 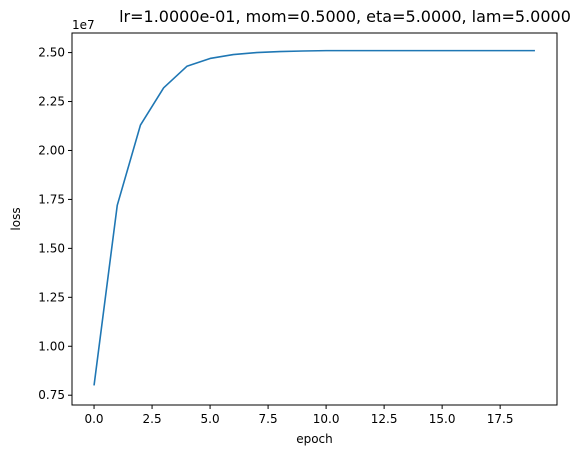 What do you see at coordinates (51, 150) in the screenshot?
I see `y-tick-label: 2.00` at bounding box center [51, 150].